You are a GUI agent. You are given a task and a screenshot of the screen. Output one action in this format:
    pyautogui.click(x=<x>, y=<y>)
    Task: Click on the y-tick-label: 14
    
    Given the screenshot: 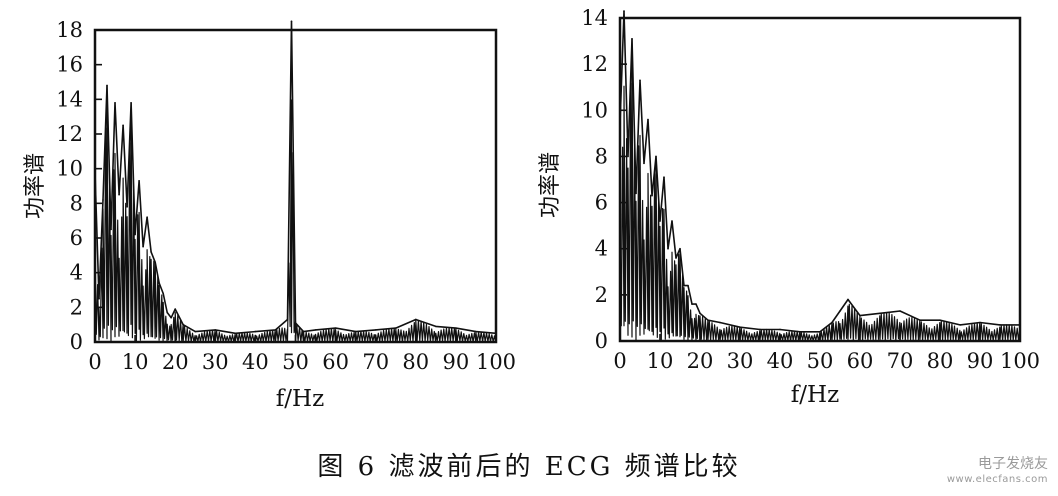 What is the action you would take?
    pyautogui.click(x=69, y=99)
    